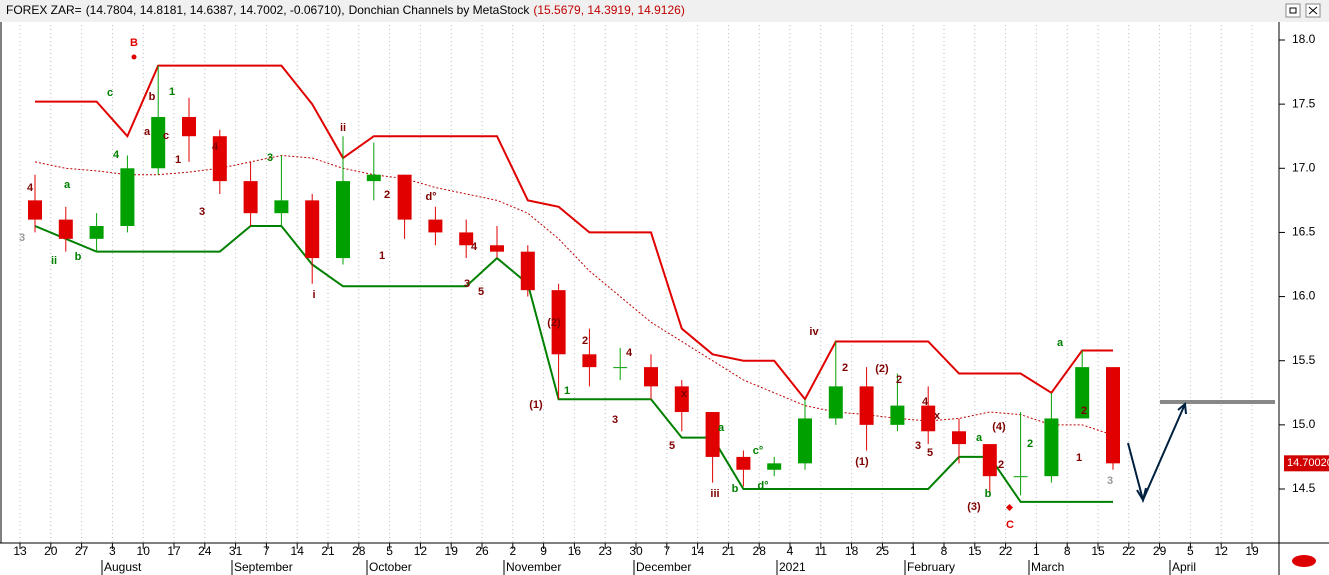 The image size is (1329, 575). What do you see at coordinates (144, 551) in the screenshot?
I see `x-tick-label: 10` at bounding box center [144, 551].